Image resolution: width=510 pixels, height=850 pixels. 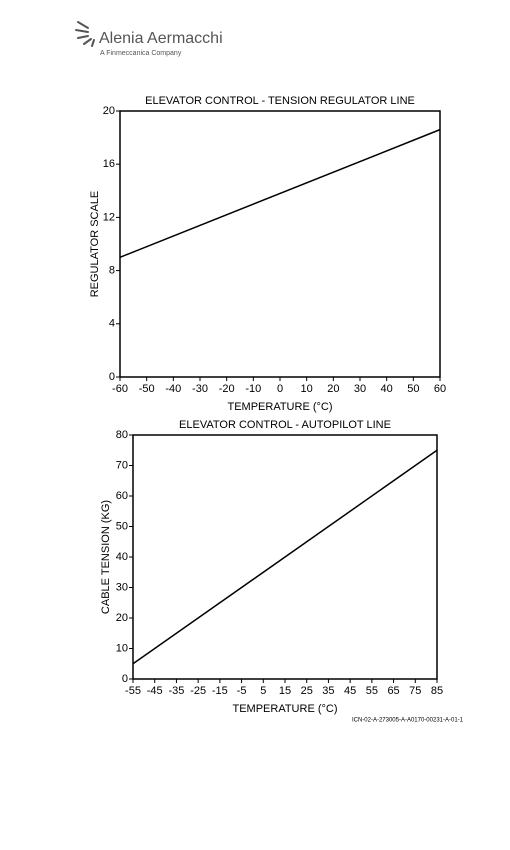 What do you see at coordinates (387, 389) in the screenshot?
I see `x-tick-label: 40` at bounding box center [387, 389].